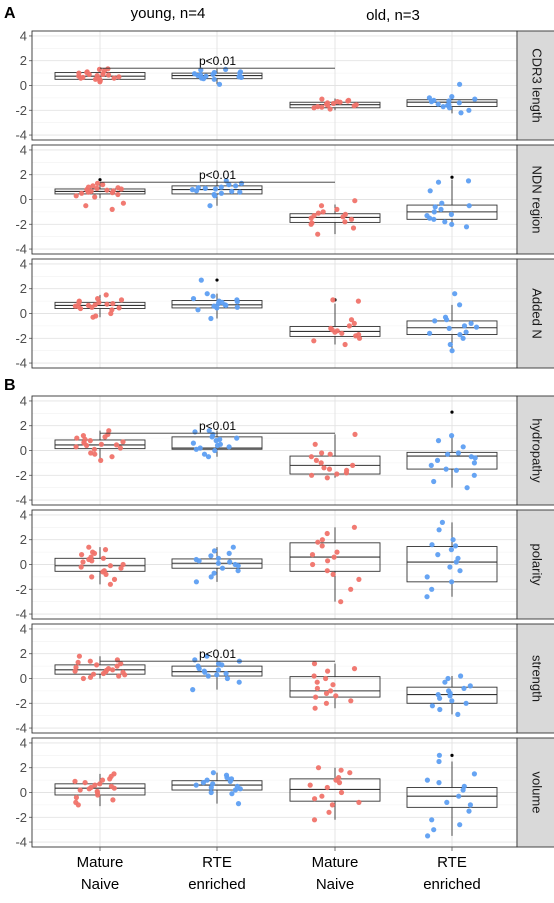  I want to click on facet-volume: 4 2 0 -2 -4 volume, so click(284, 792).